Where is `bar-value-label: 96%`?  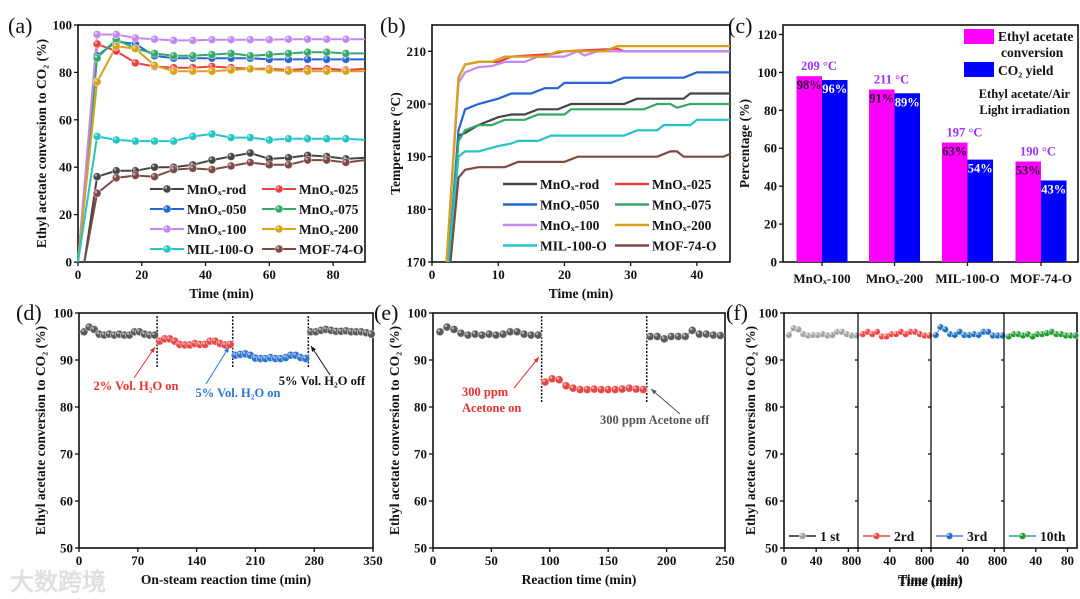
bar-value-label: 96% is located at coordinates (834, 89).